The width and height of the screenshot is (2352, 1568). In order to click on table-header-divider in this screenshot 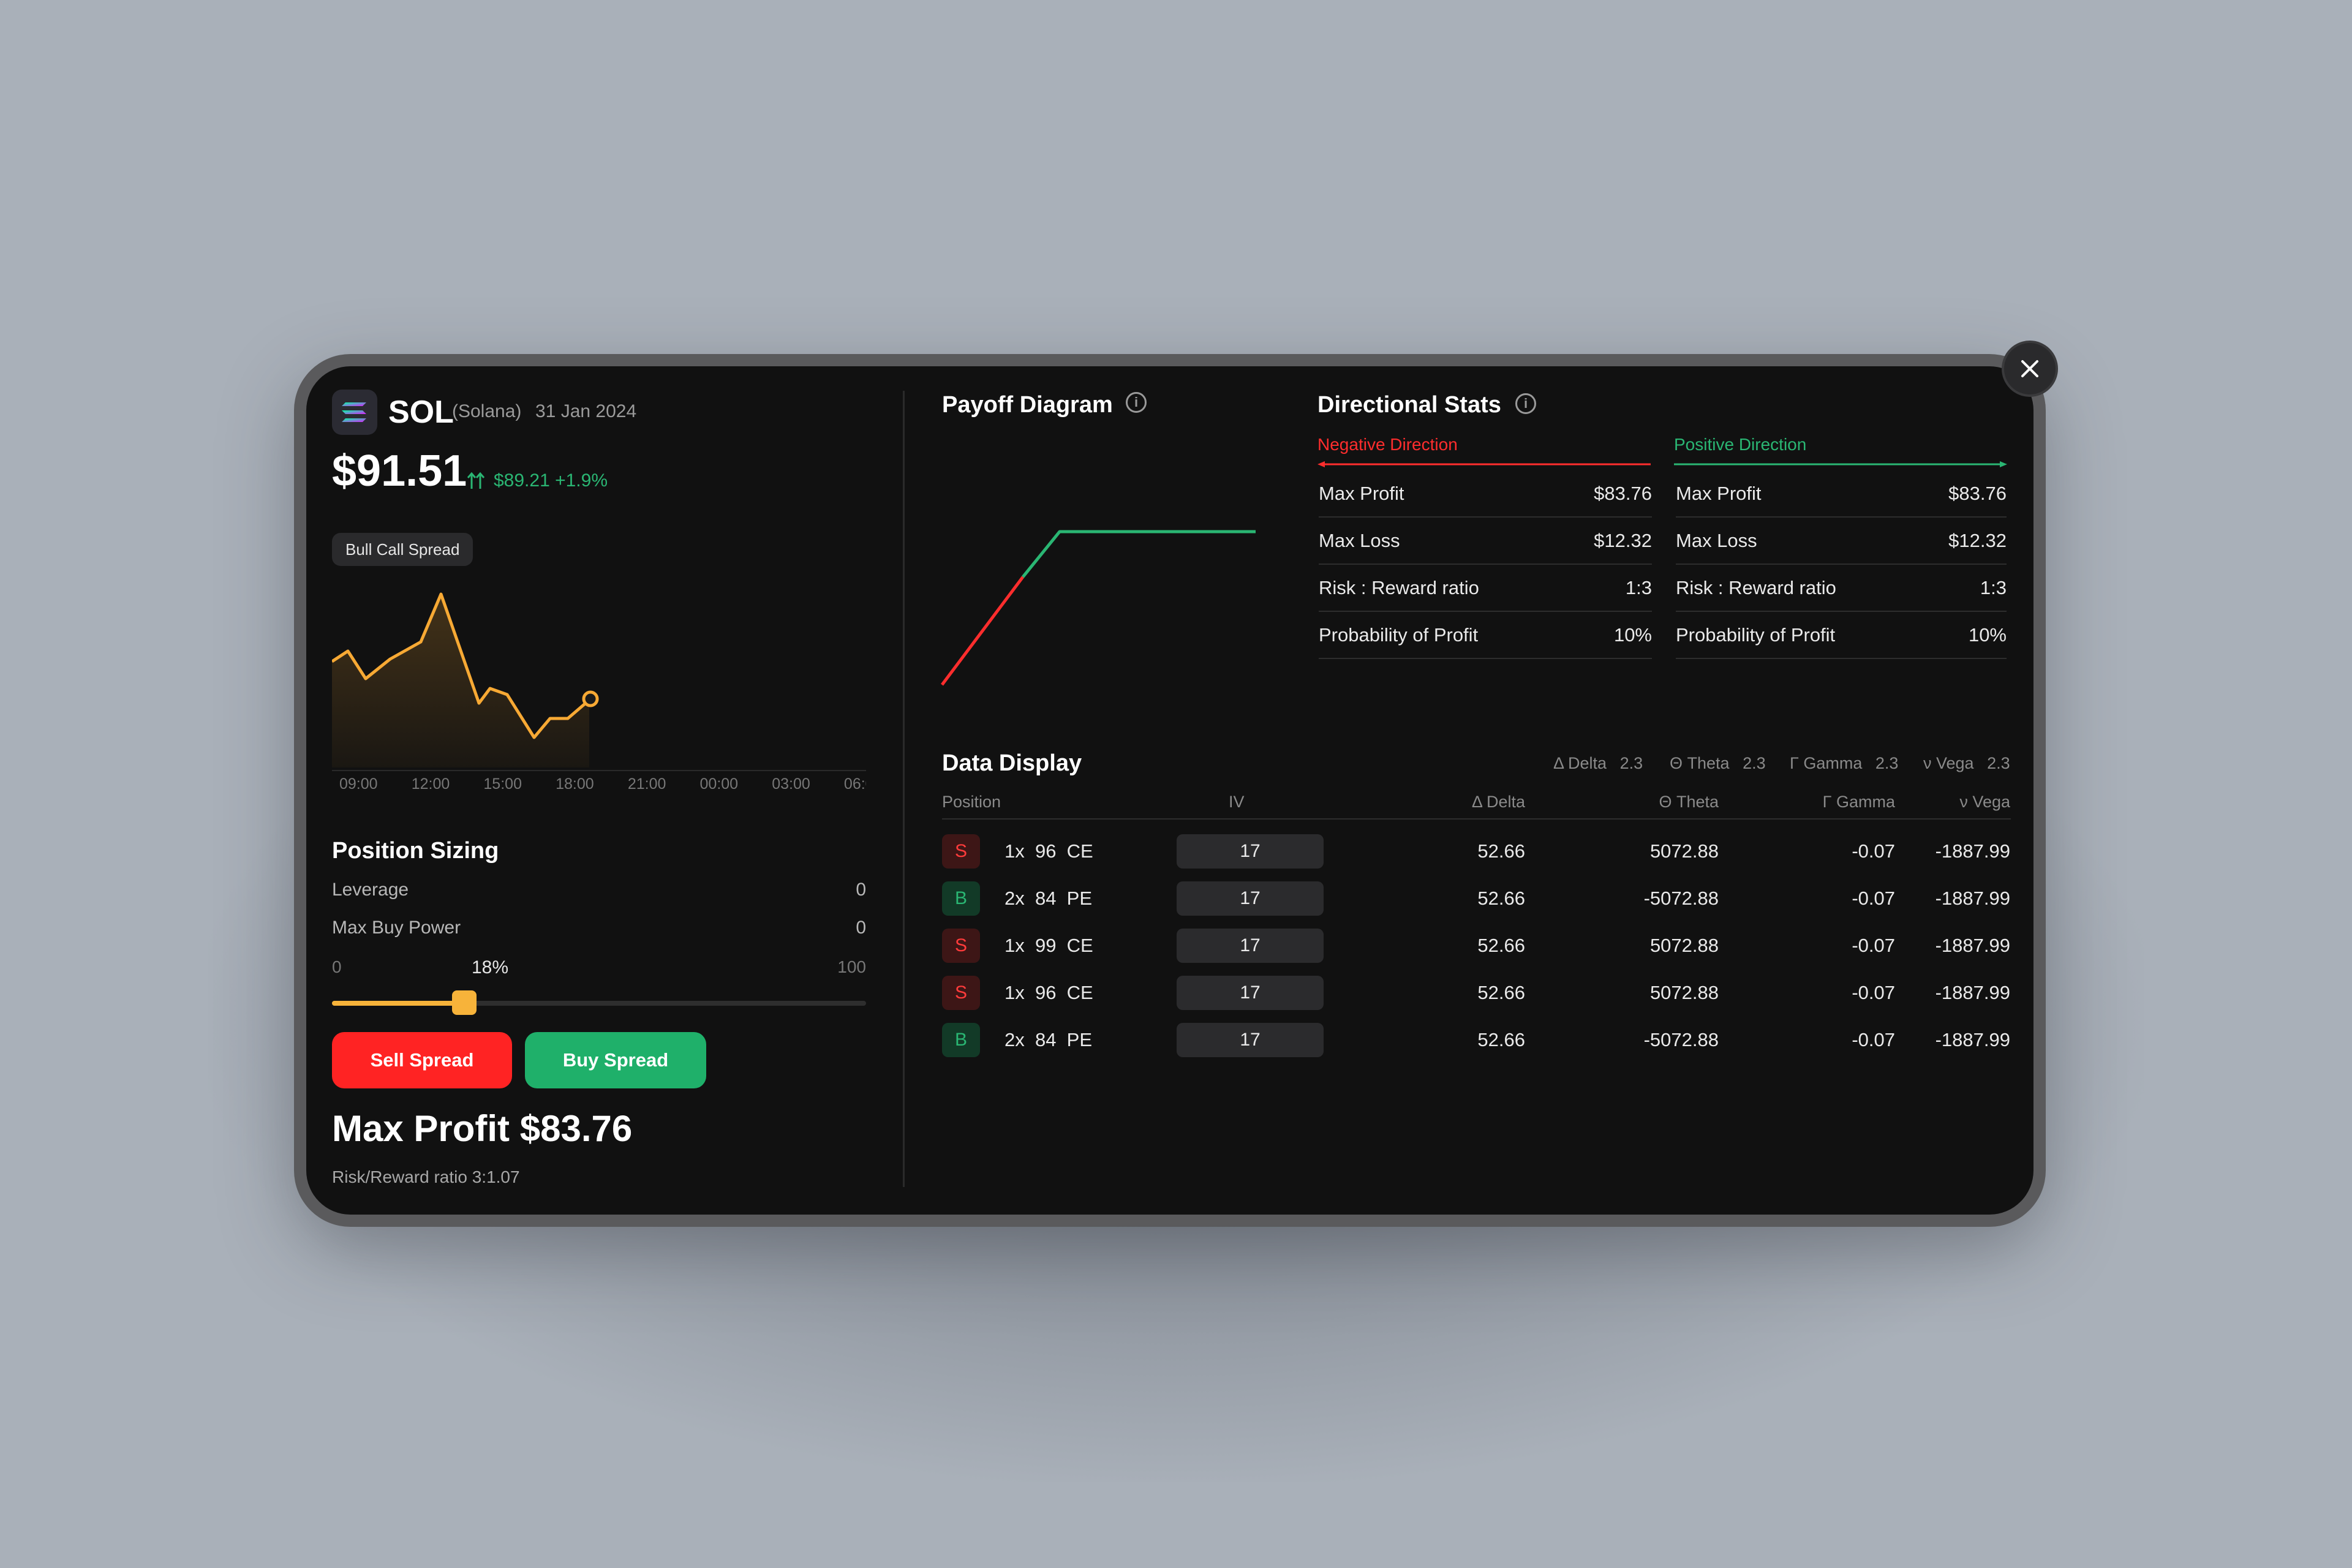, I will do `click(1476, 819)`.